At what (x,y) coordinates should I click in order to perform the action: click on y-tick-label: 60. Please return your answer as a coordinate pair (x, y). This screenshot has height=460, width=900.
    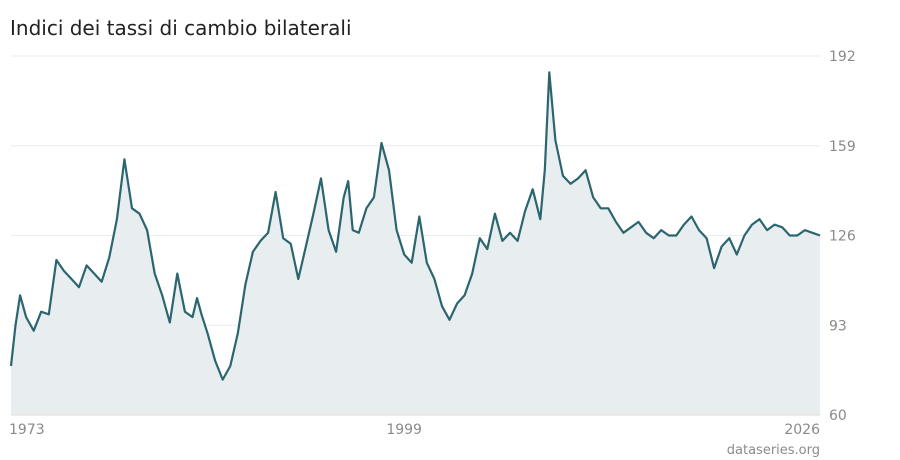
    Looking at the image, I should click on (838, 416).